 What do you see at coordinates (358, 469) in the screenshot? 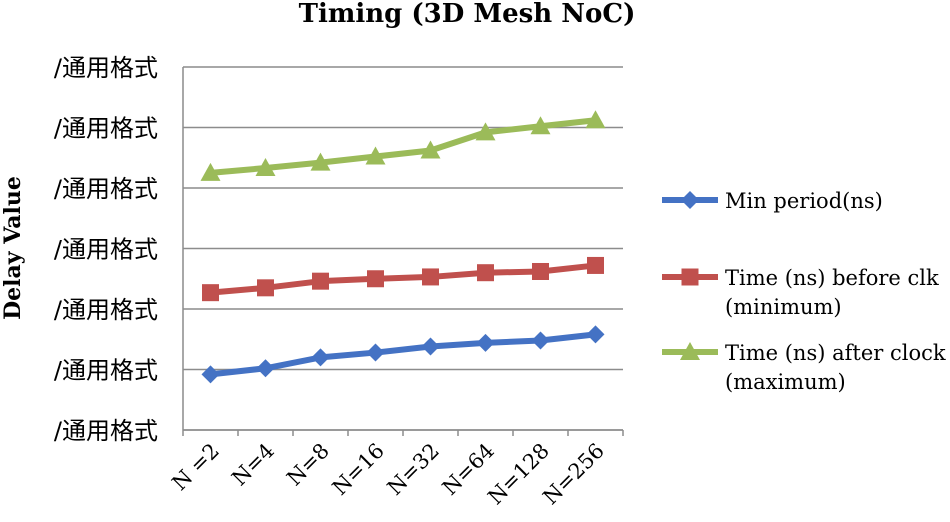
I see `x-tick-label: N=16` at bounding box center [358, 469].